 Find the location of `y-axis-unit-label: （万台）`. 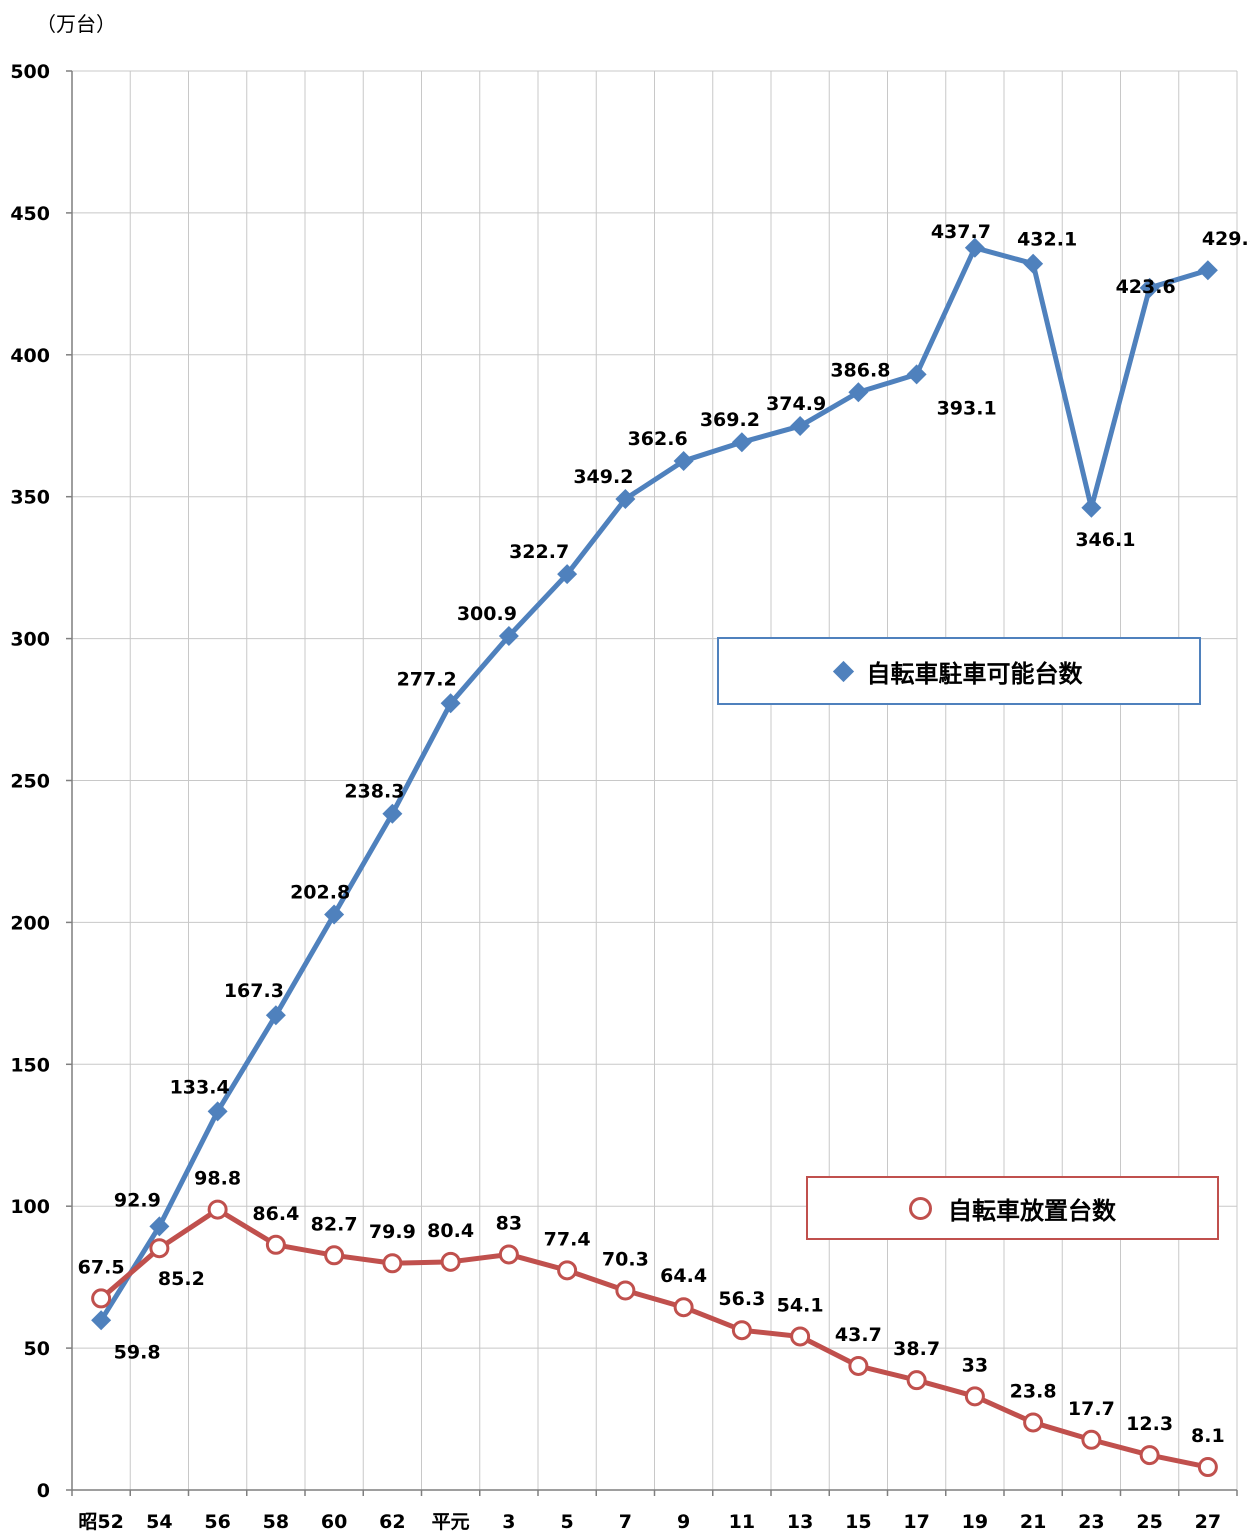

y-axis-unit-label: （万台） is located at coordinates (76, 24).